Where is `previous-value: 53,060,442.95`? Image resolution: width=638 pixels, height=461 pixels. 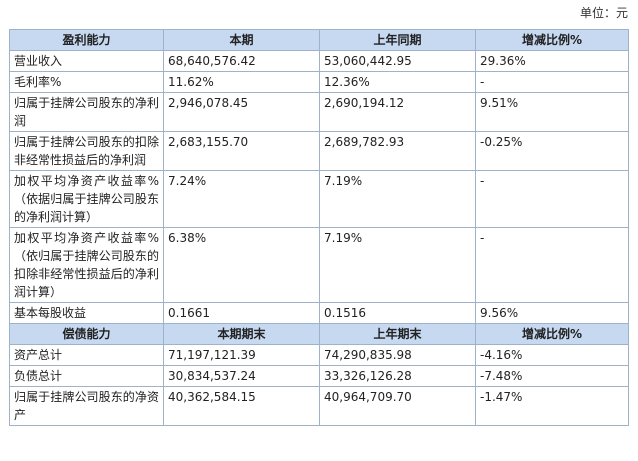 previous-value: 53,060,442.95 is located at coordinates (397, 61).